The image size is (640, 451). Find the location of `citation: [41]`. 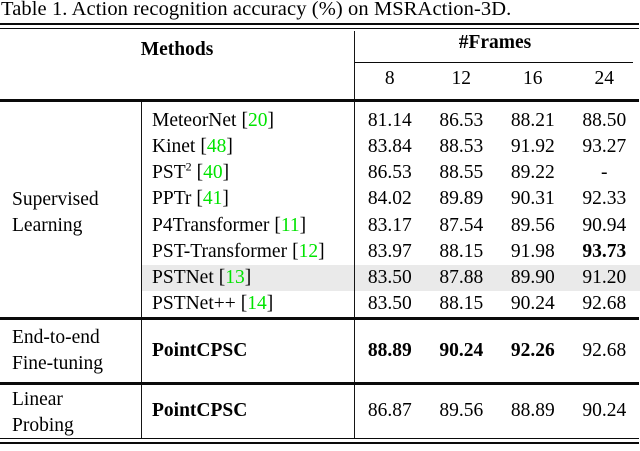

citation: [41] is located at coordinates (212, 198).